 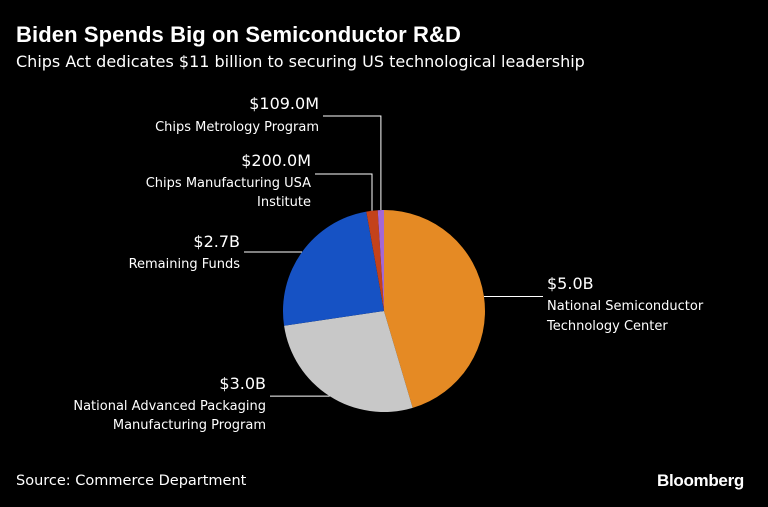 I want to click on slice-name-label-3-1: Remaining Funds, so click(x=185, y=264).